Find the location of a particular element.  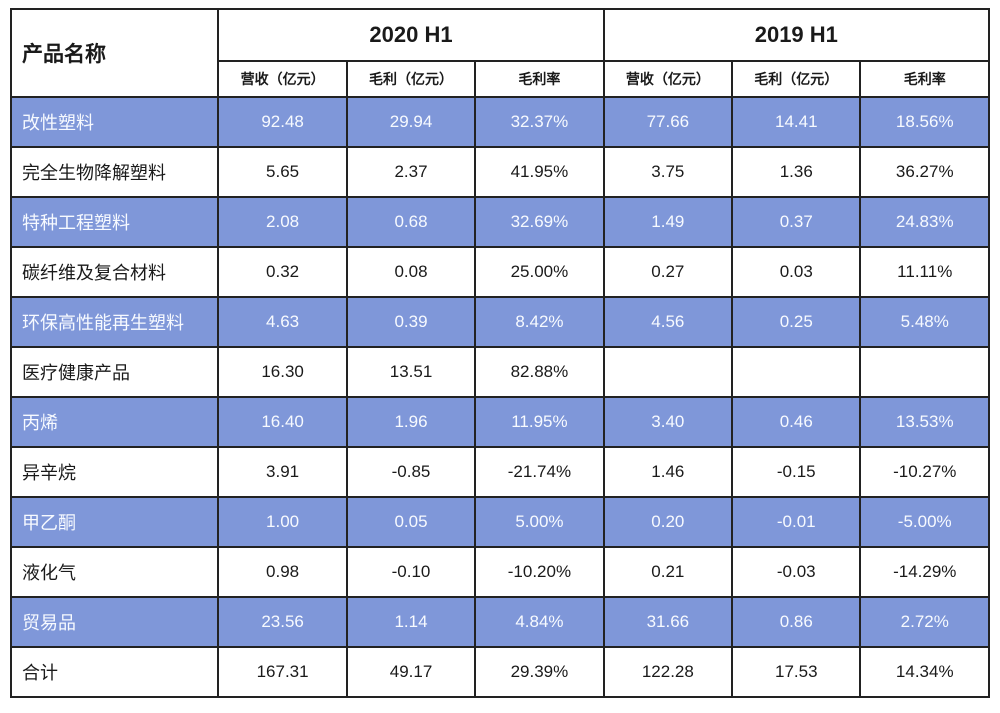

table-row: 特种工程塑料 2.08 0.68 32.69% 1.49 0.37 24.83% is located at coordinates (499, 222).